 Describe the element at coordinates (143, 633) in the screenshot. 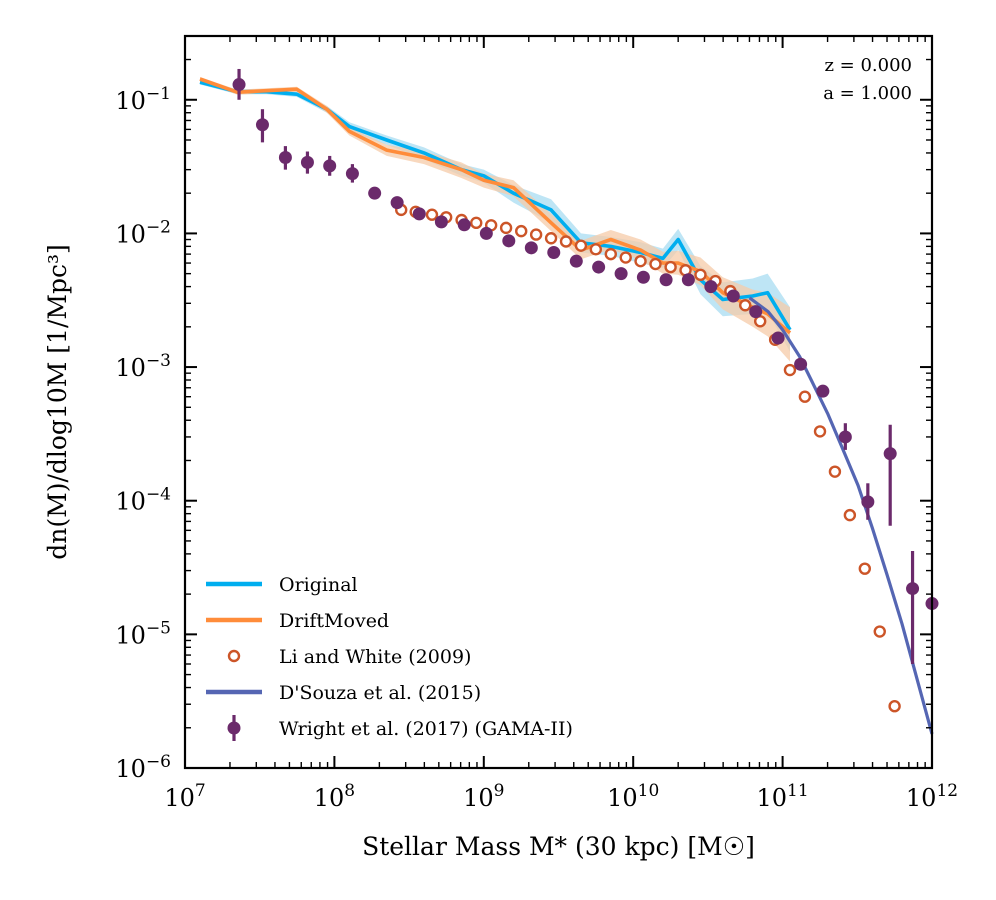

I see `y-tick-label: 10⁻⁵` at that location.